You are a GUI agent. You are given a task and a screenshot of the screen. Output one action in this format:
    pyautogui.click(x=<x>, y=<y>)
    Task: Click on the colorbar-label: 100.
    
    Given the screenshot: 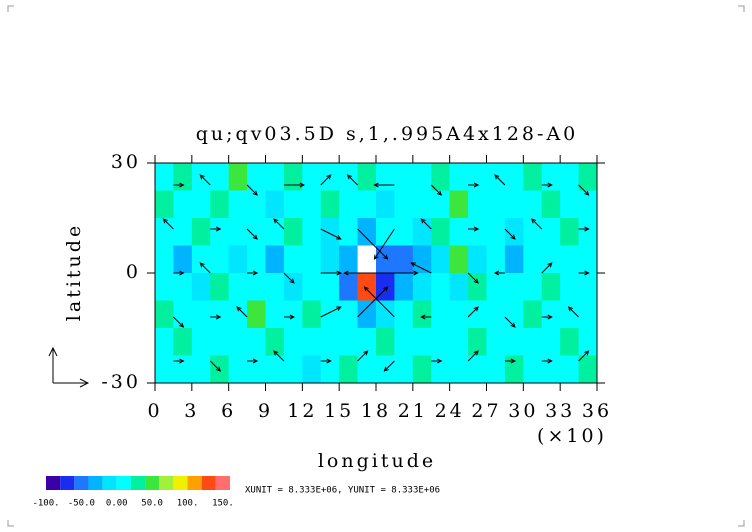 What is the action you would take?
    pyautogui.click(x=188, y=504)
    